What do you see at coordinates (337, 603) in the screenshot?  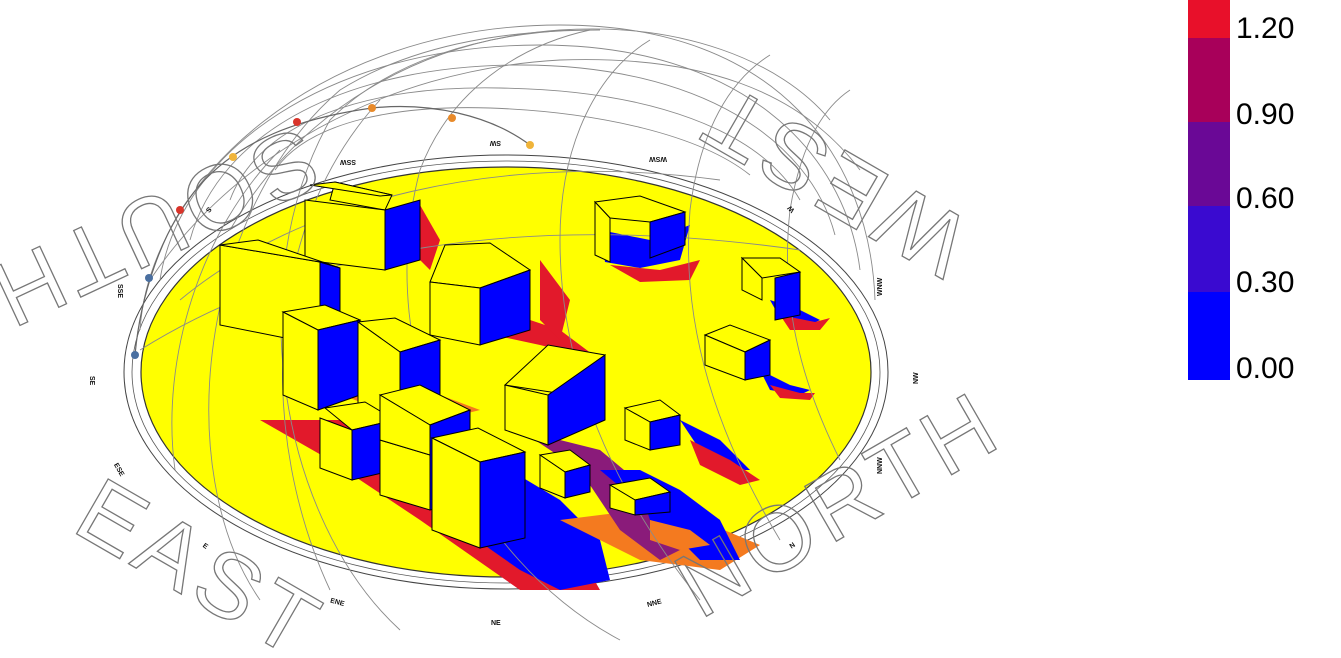 I see `label-ene: ENE` at bounding box center [337, 603].